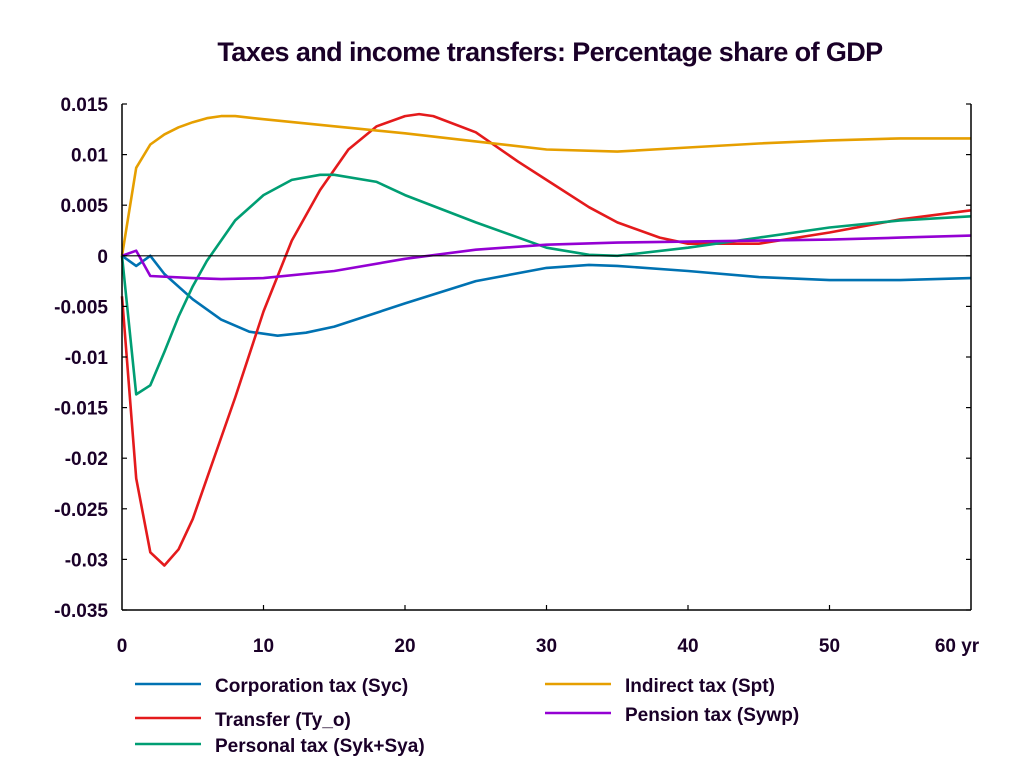 This screenshot has height=778, width=1024. I want to click on legend-item: Indirect tax (Spt), so click(660, 686).